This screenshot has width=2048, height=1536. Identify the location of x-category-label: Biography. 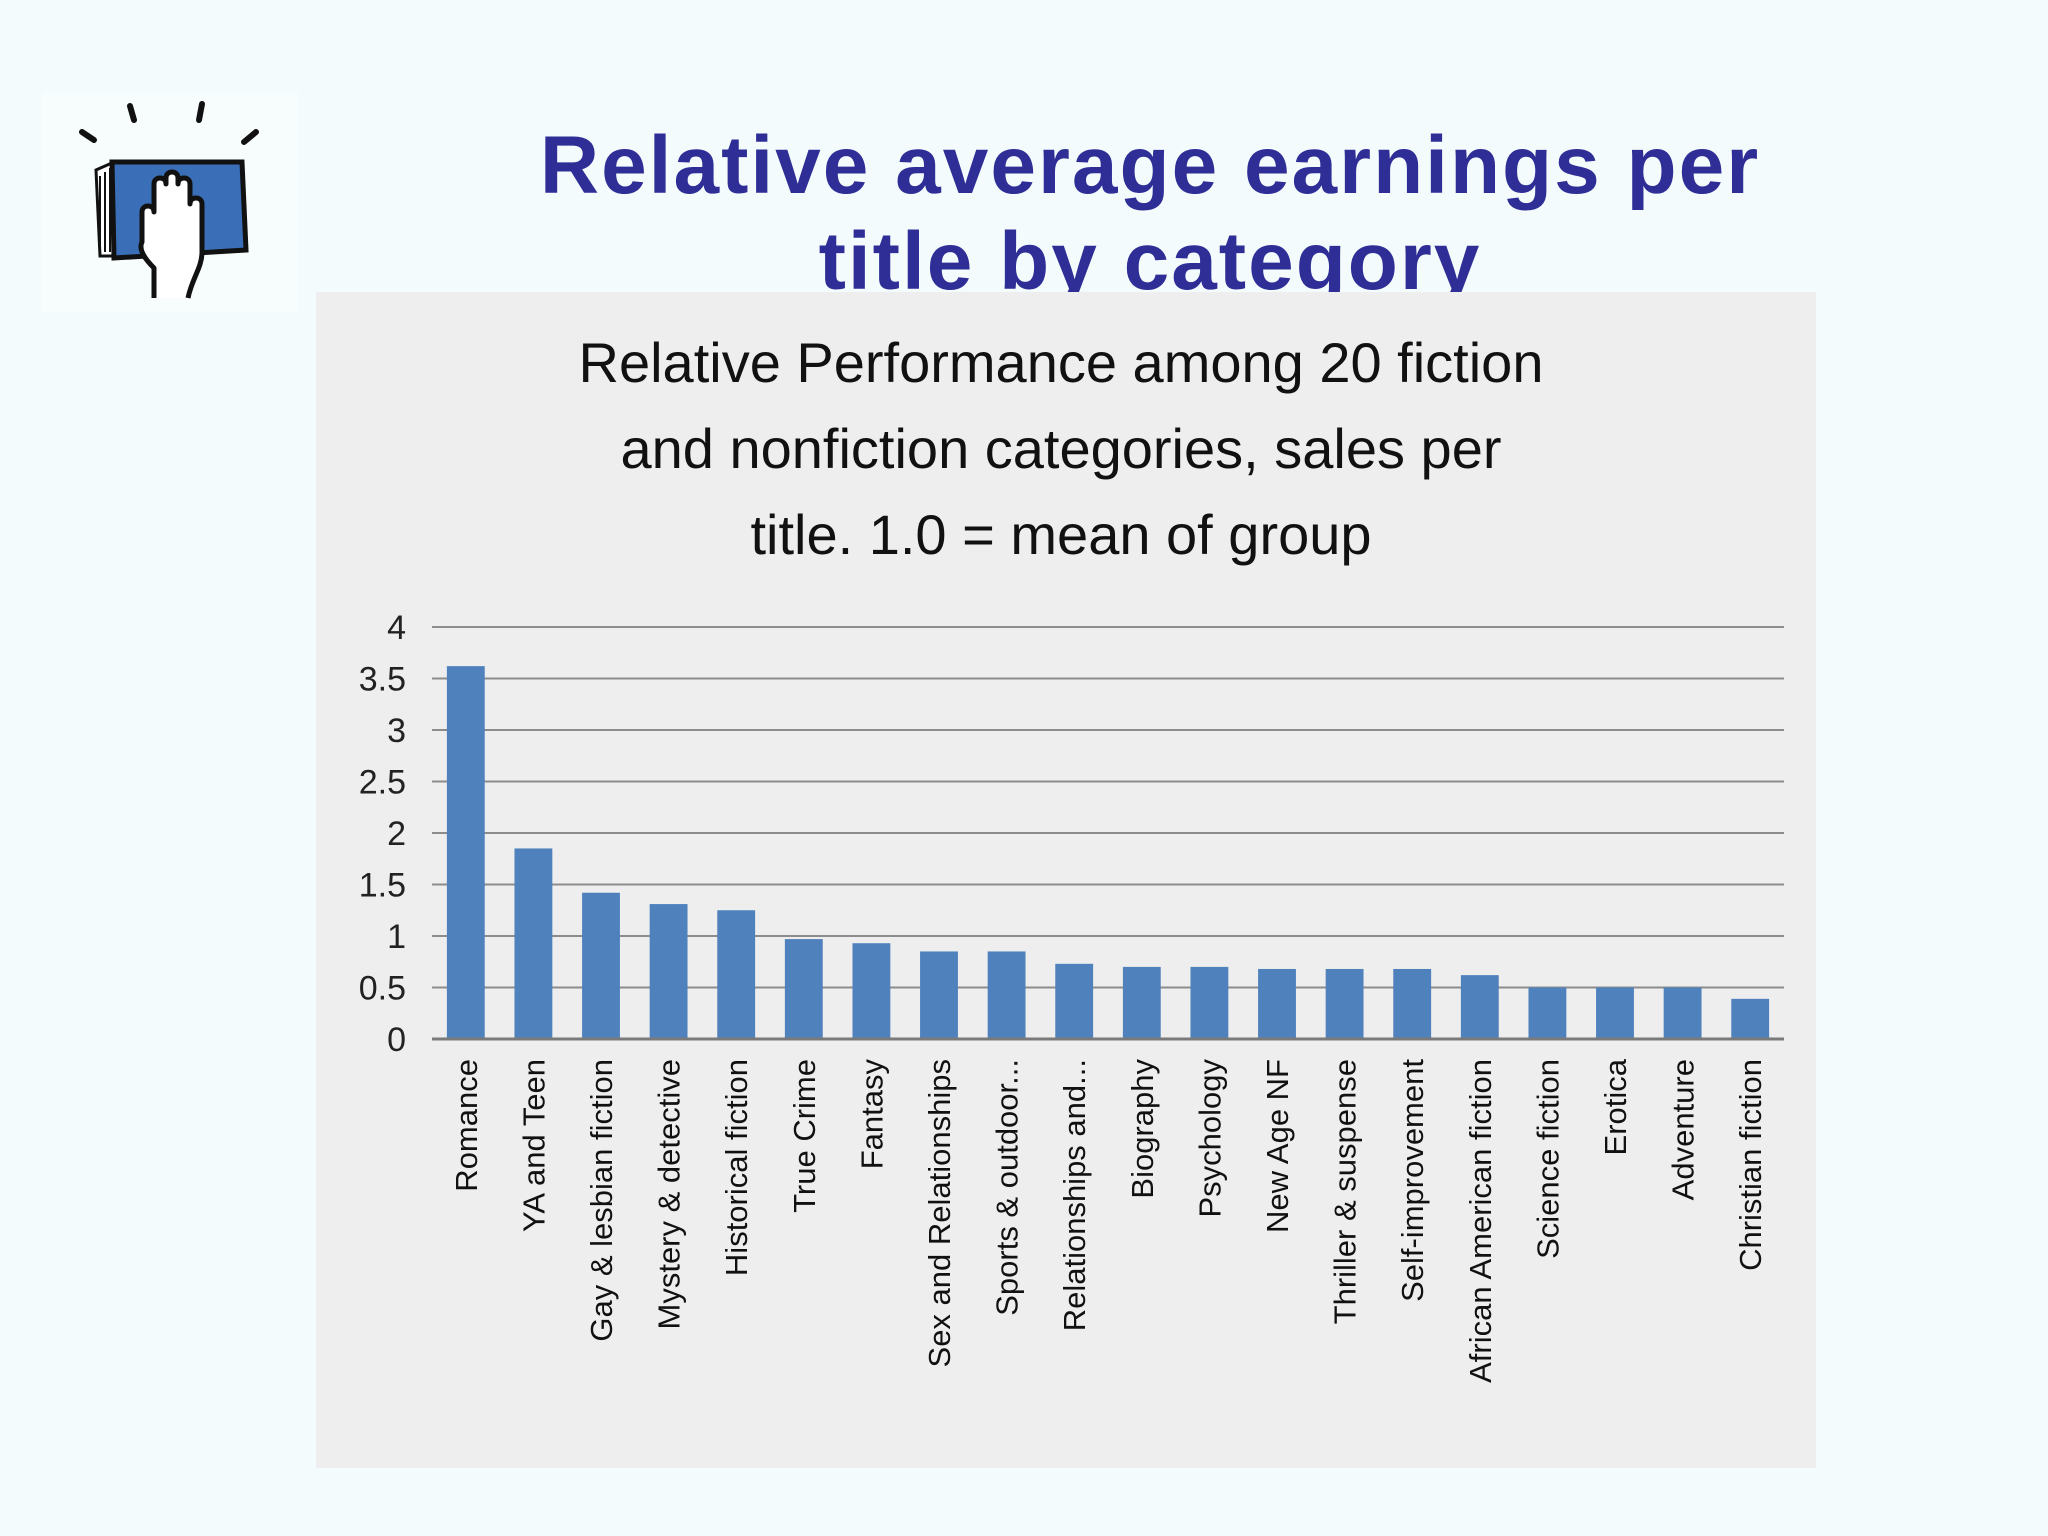
(1142, 1129).